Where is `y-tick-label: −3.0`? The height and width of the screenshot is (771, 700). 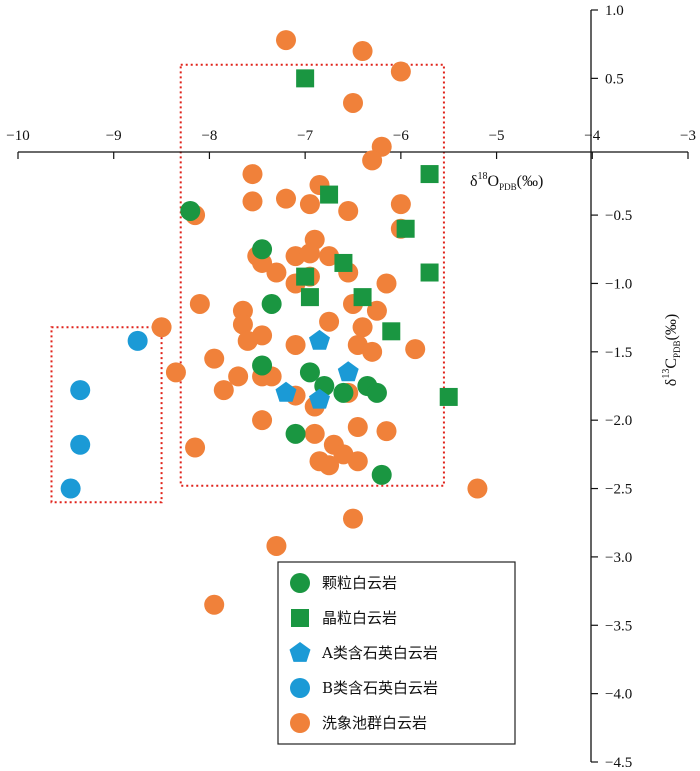 y-tick-label: −3.0 is located at coordinates (618, 558).